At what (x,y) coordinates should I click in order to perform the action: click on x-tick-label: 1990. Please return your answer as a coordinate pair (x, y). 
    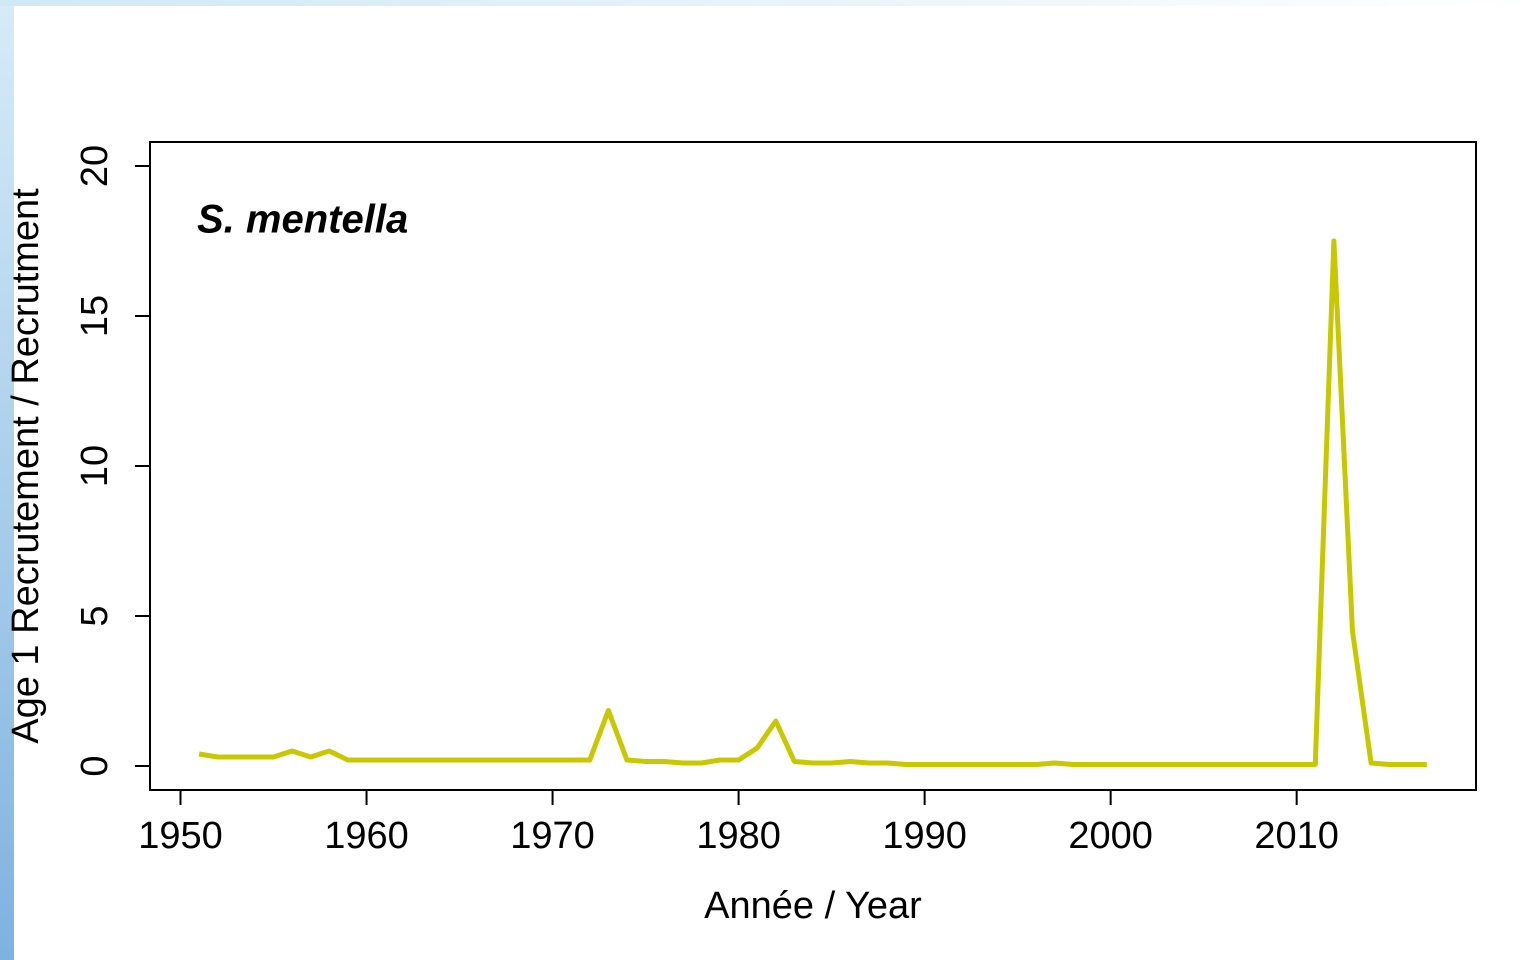
    Looking at the image, I should click on (924, 836).